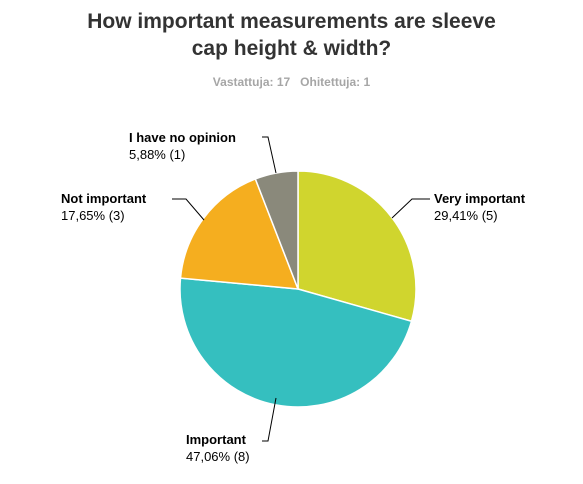 The width and height of the screenshot is (583, 484). I want to click on slice-label-name: Important, so click(216, 439).